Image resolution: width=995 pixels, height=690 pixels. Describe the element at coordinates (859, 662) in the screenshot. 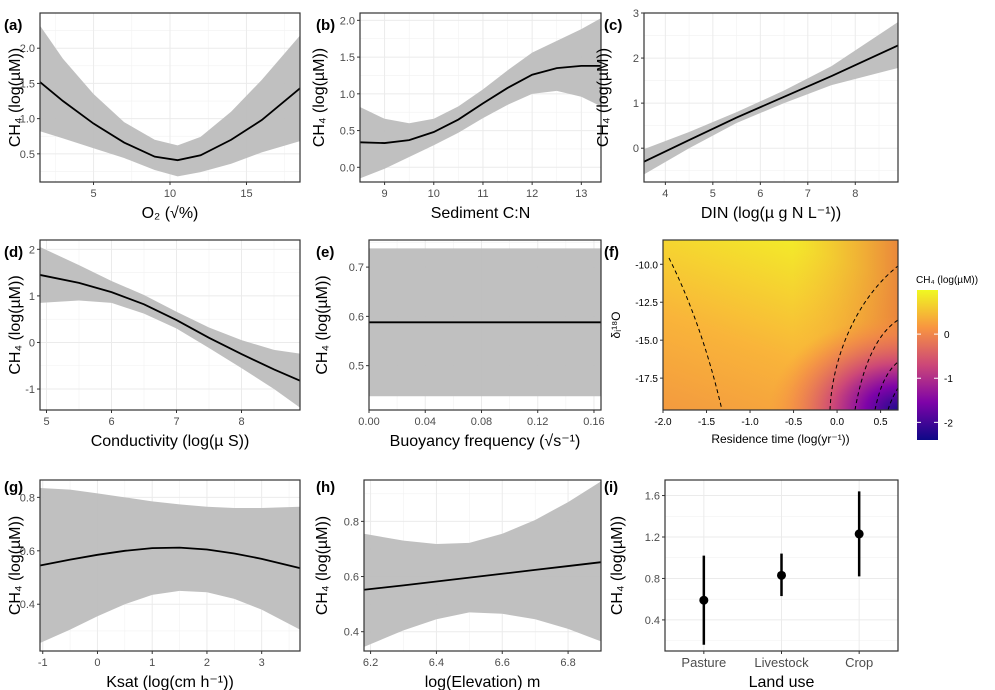

I see `x-tick-label: Crop` at that location.